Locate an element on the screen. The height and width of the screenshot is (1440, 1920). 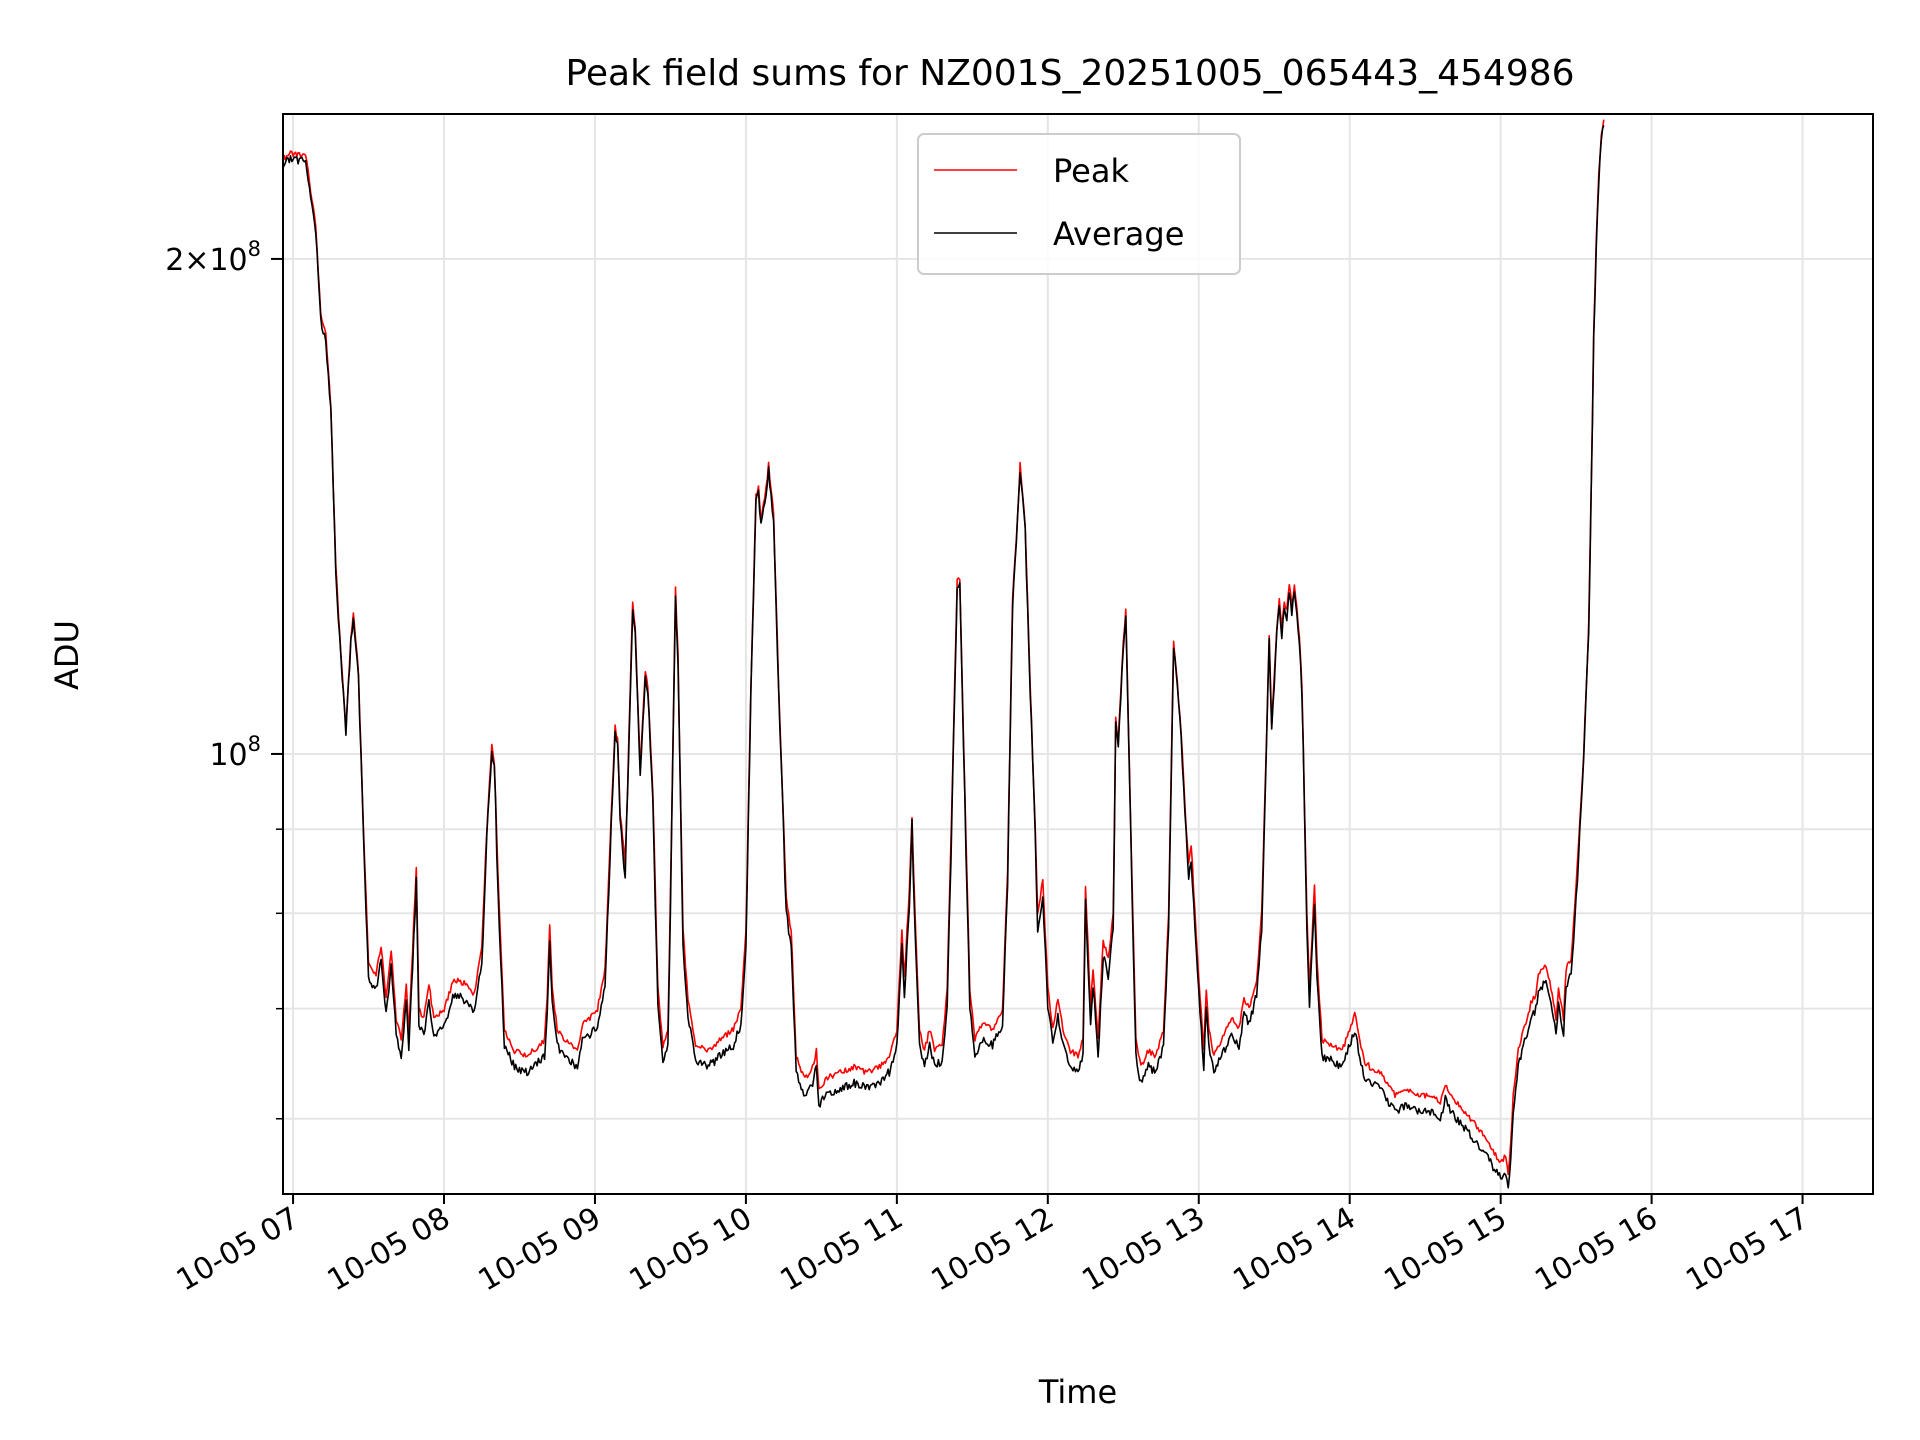
legend: Peak Average is located at coordinates (1079, 204).